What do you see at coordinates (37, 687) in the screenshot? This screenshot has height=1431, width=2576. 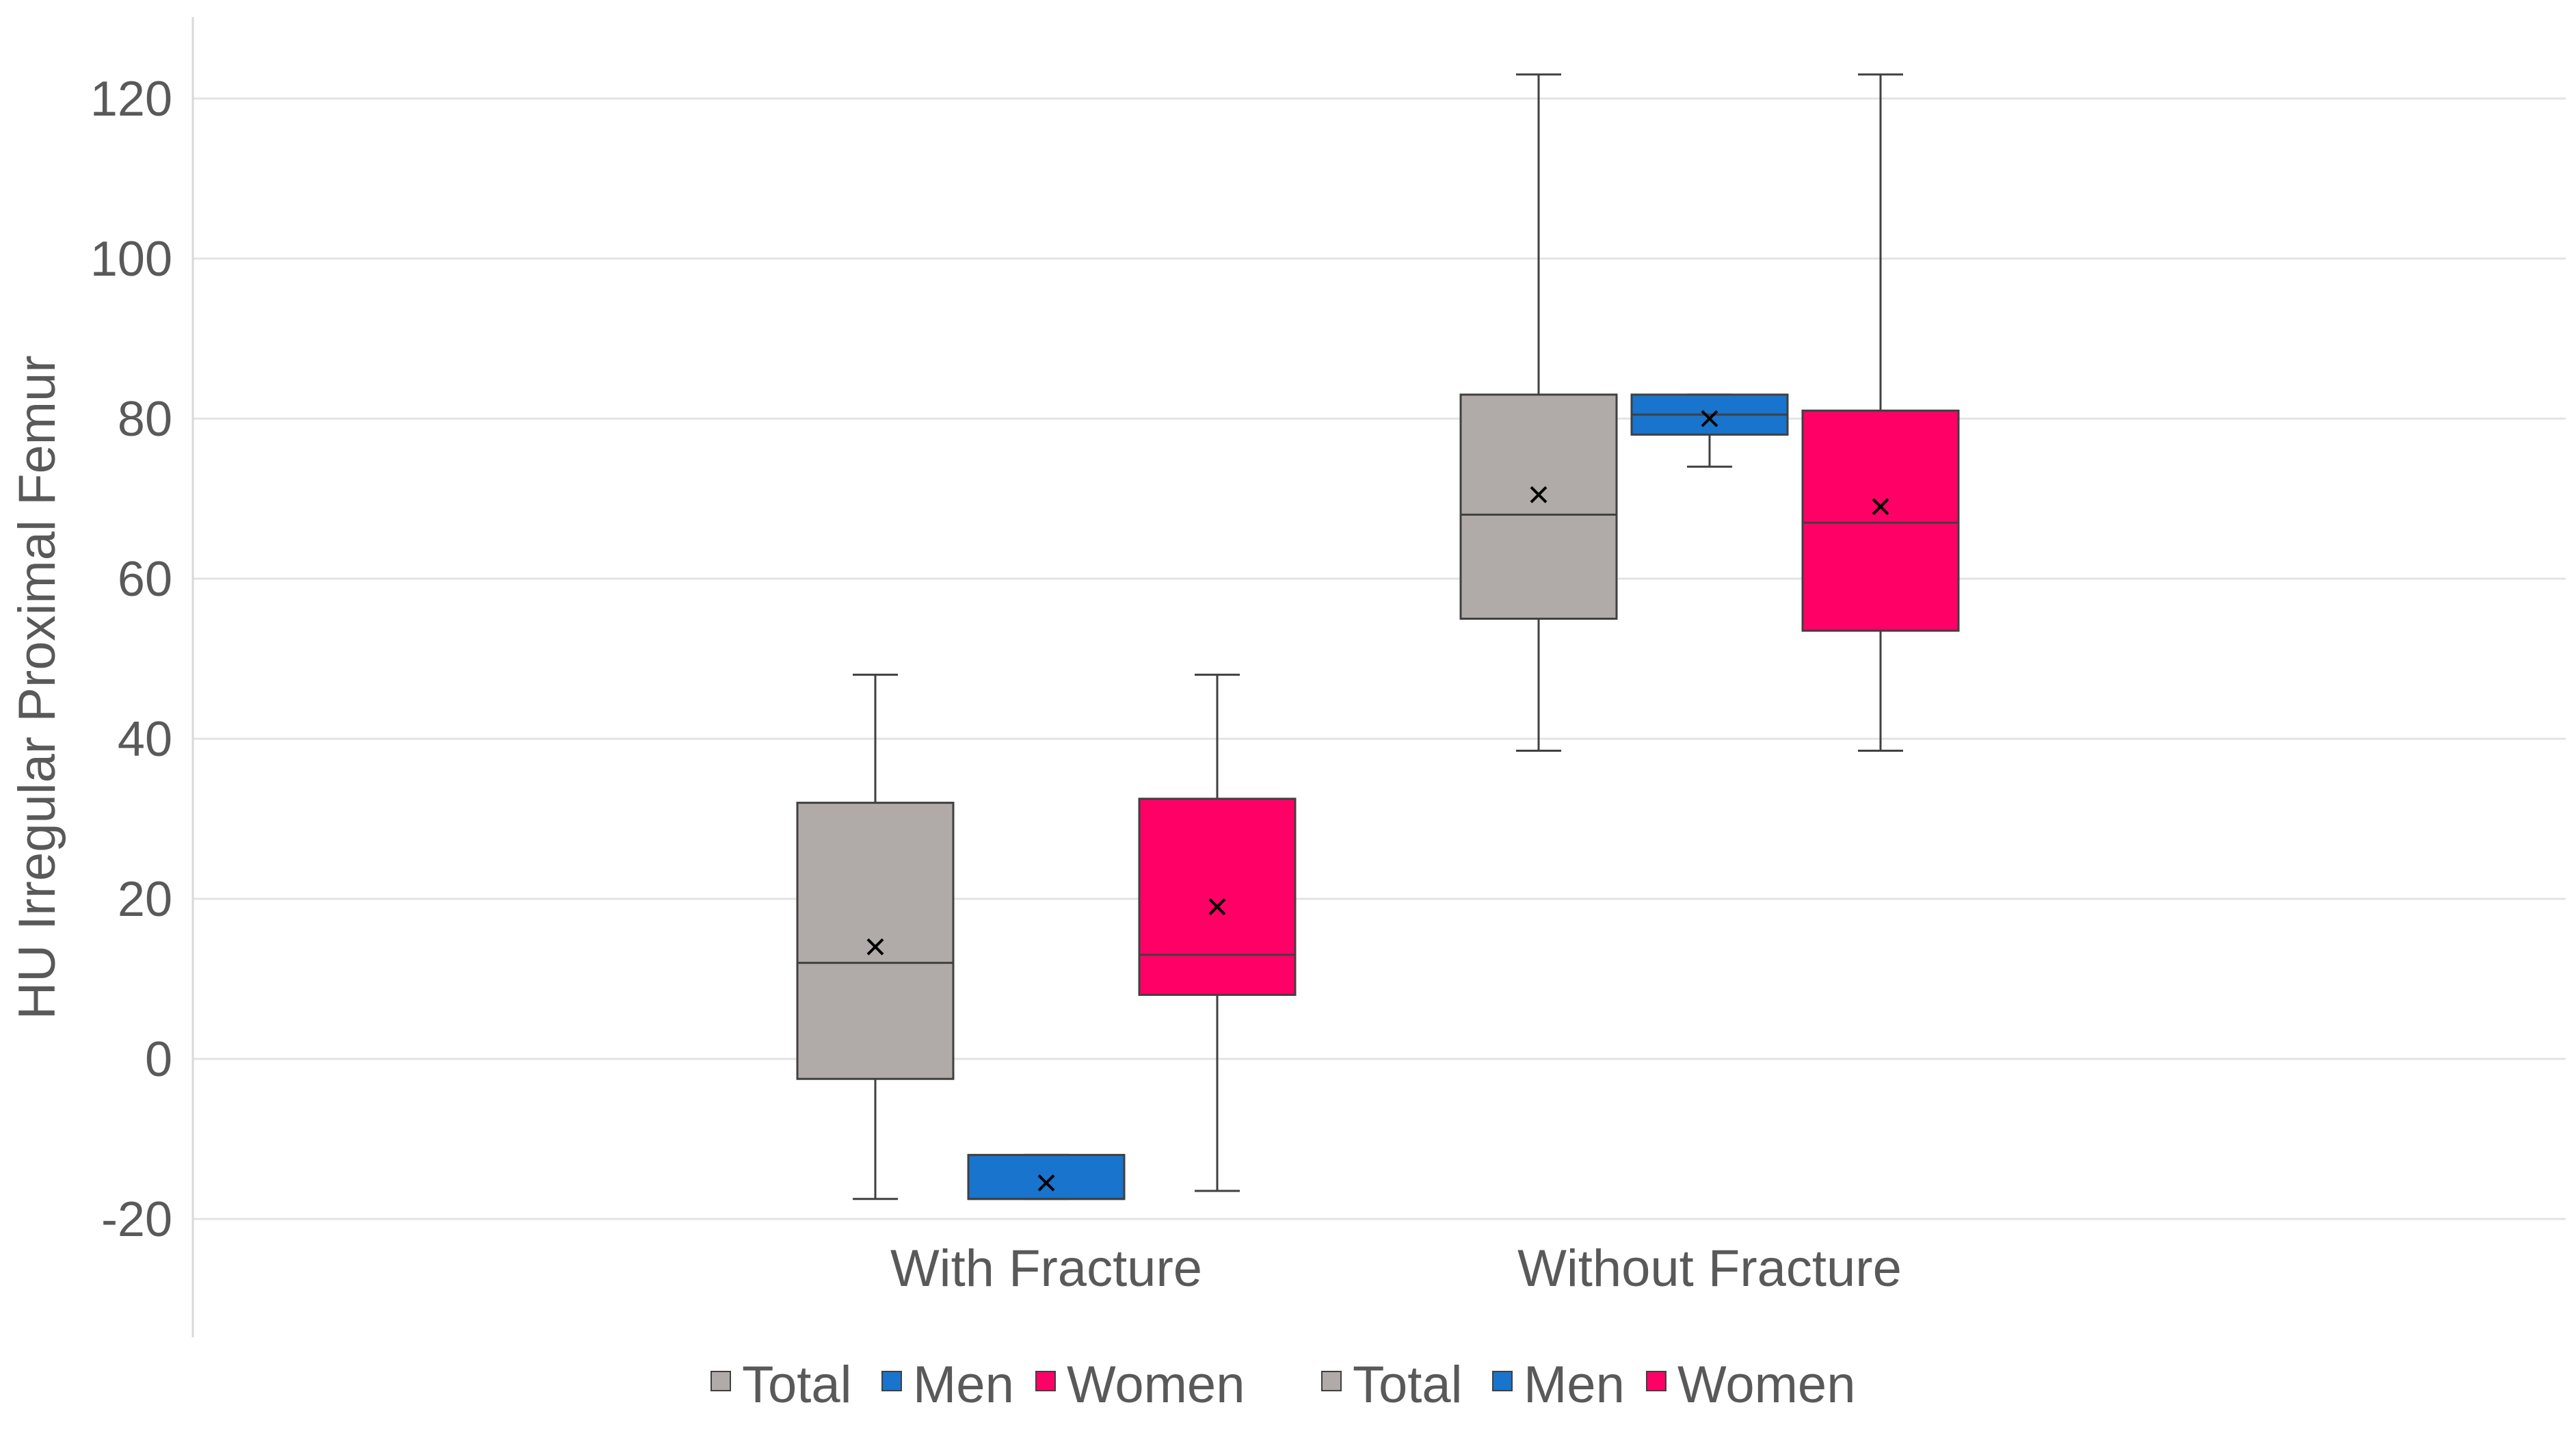 I see `y-axis-title: HU Irregular Proximal Femur` at bounding box center [37, 687].